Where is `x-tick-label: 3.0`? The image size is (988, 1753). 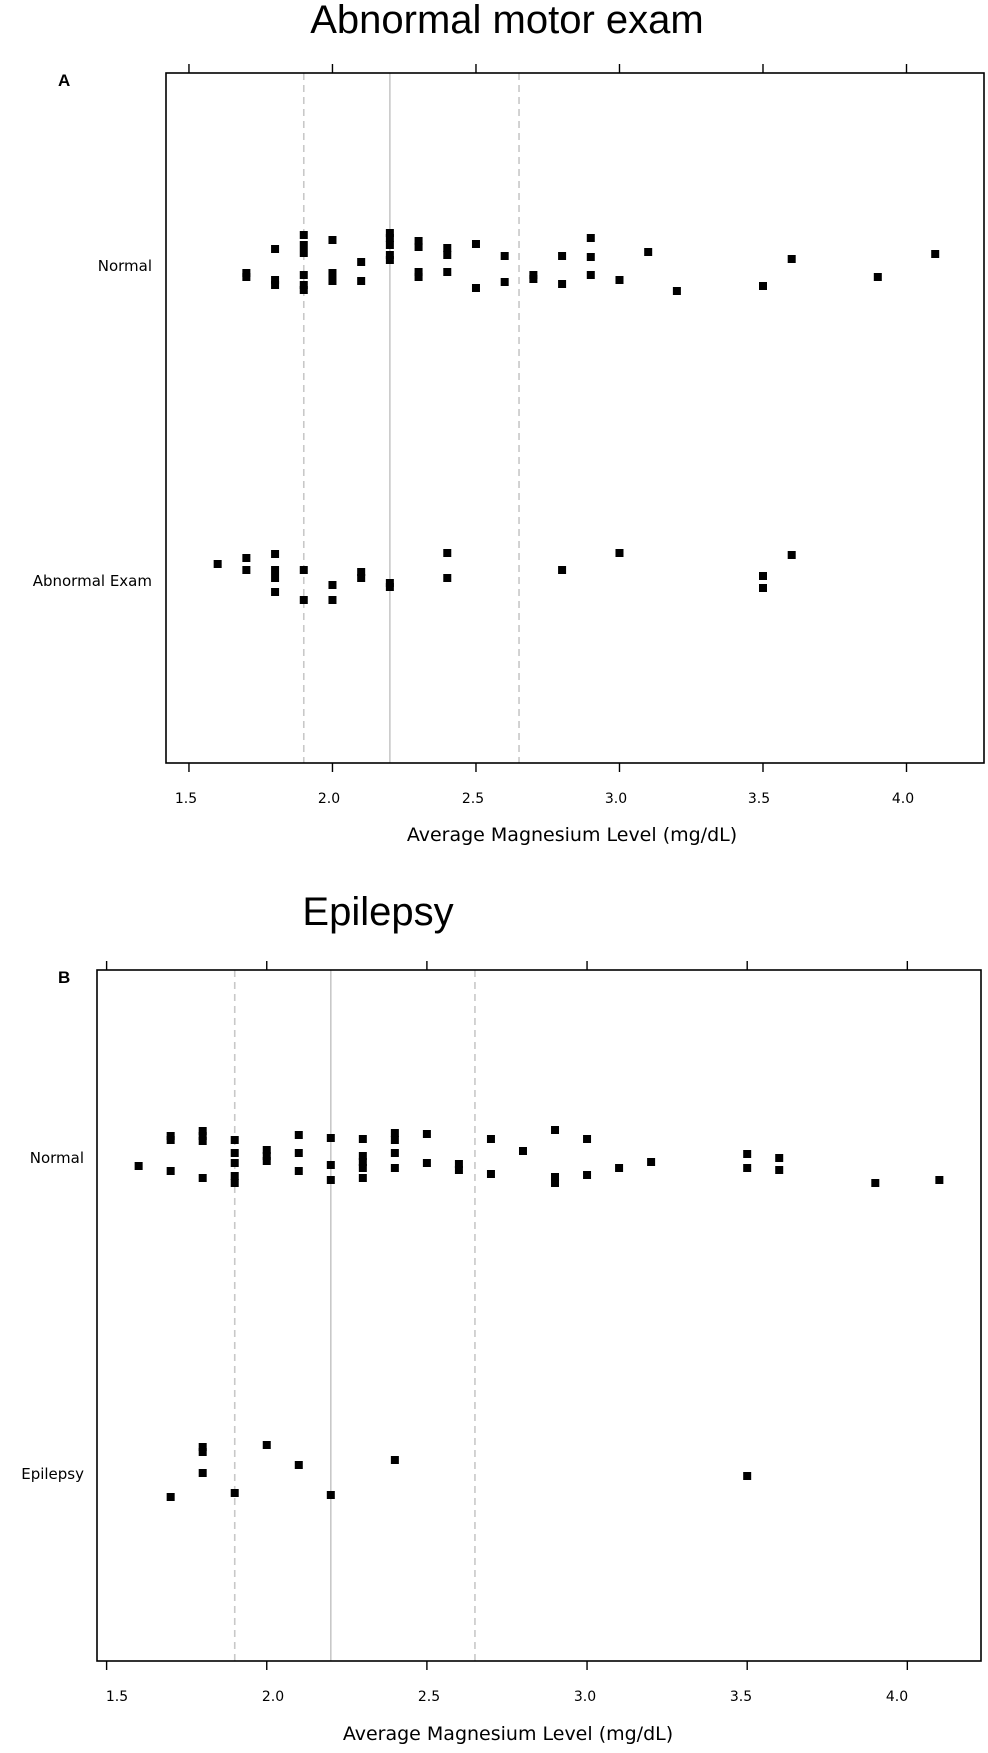 x-tick-label: 3.0 is located at coordinates (585, 1697).